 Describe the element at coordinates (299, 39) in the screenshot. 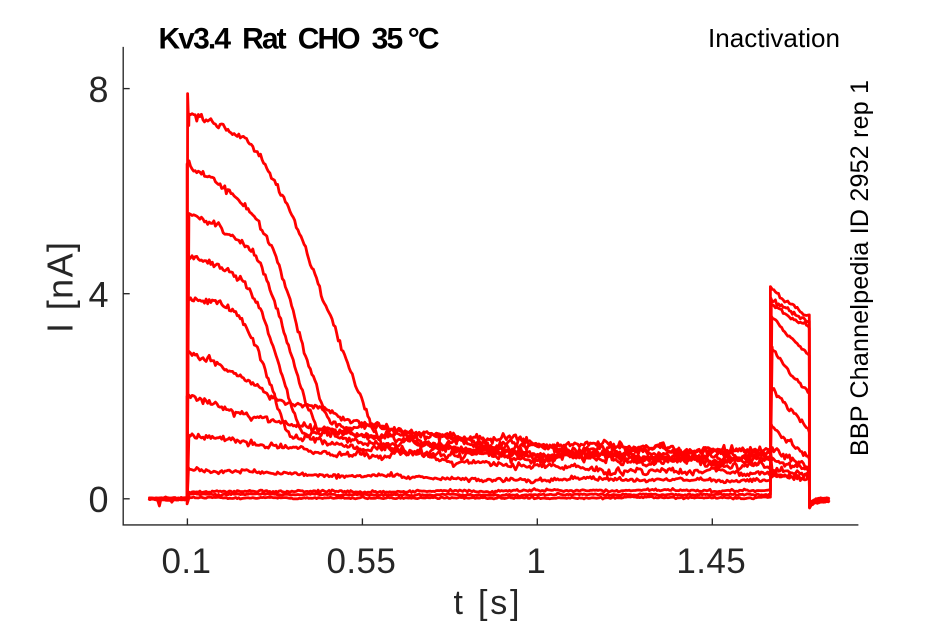

I see `svg-text: Kv3.4 Rat CHO 35 °C` at that location.